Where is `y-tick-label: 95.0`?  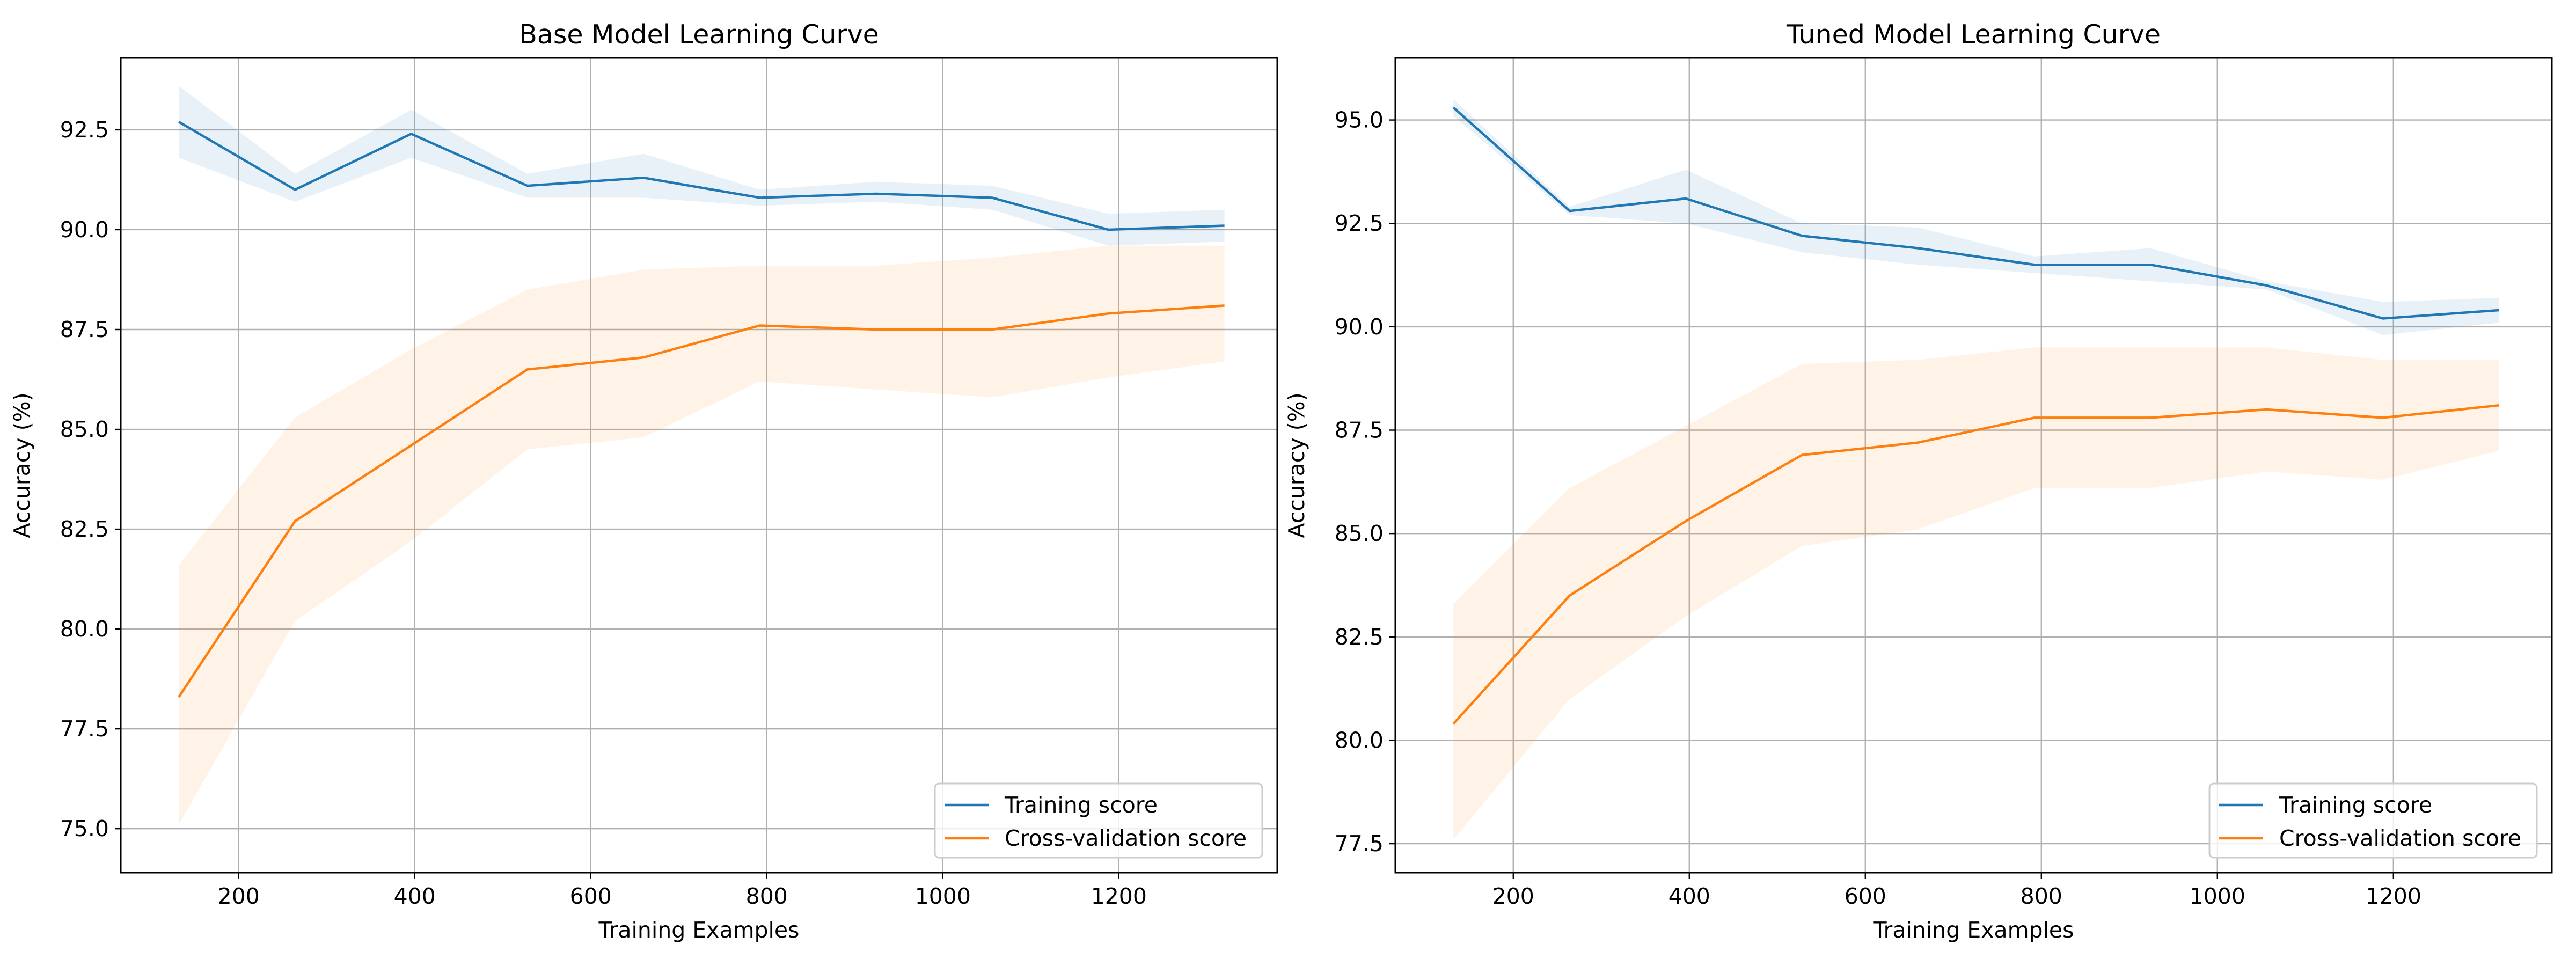
y-tick-label: 95.0 is located at coordinates (1359, 120).